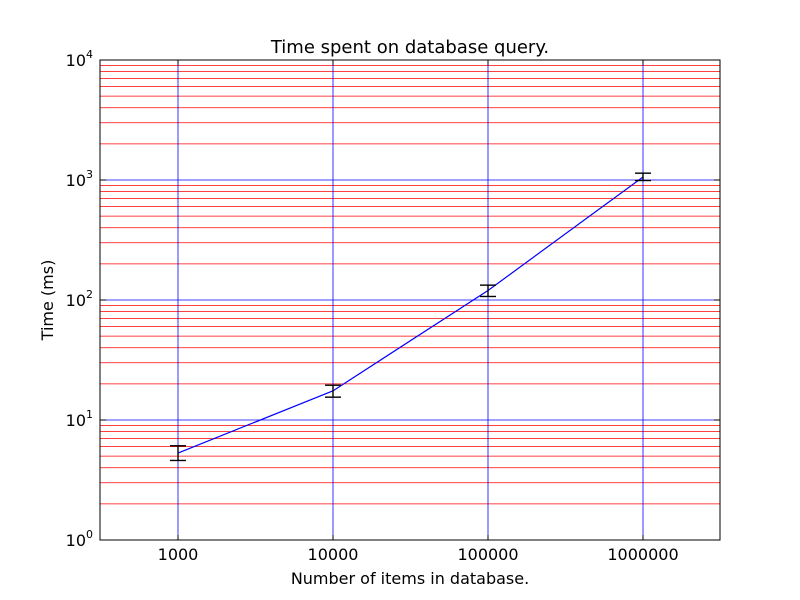 Image resolution: width=800 pixels, height=600 pixels. Describe the element at coordinates (79, 539) in the screenshot. I see `y-tick-label: 10⁰` at that location.